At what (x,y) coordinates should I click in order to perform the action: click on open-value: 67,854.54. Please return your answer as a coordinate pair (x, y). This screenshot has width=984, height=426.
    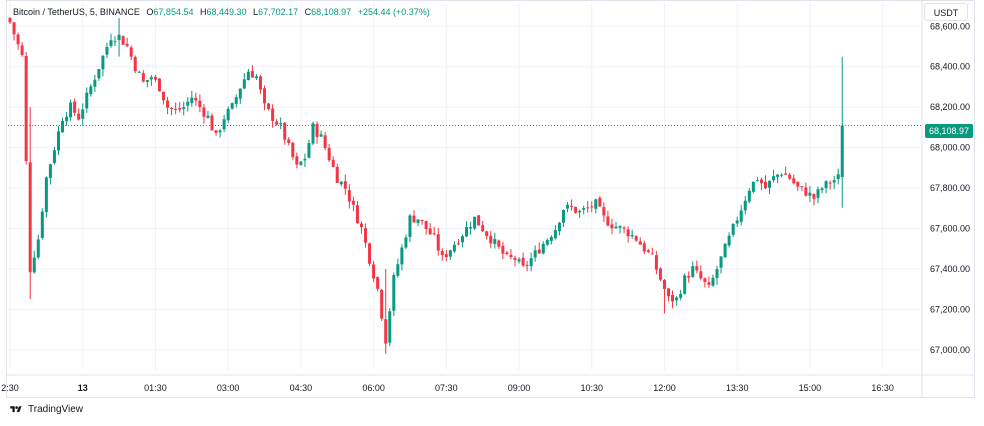
    Looking at the image, I should click on (173, 12).